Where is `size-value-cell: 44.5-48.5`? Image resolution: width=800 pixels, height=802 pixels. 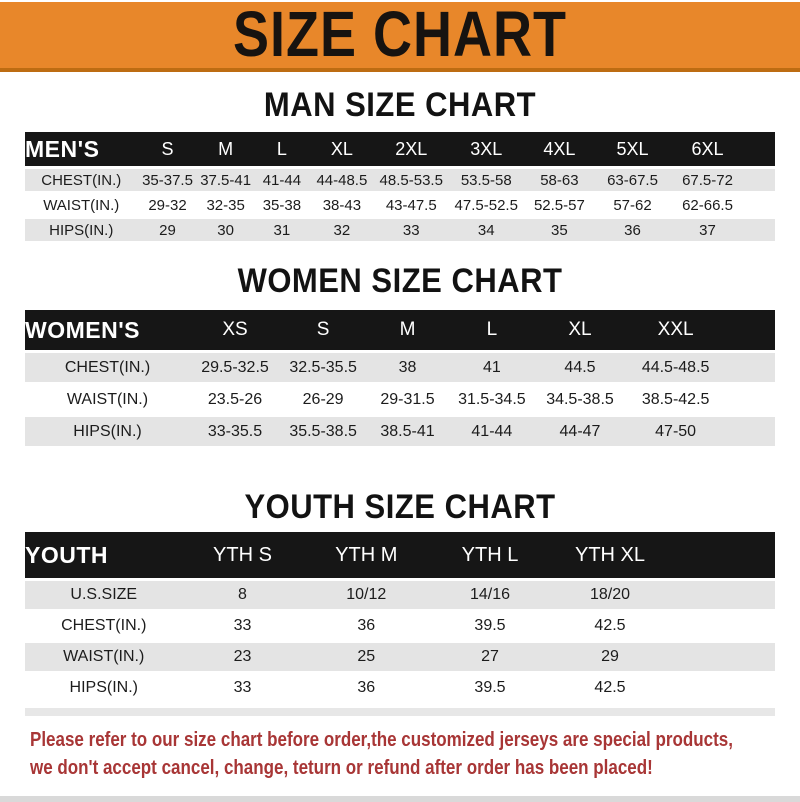 size-value-cell: 44.5-48.5 is located at coordinates (676, 367).